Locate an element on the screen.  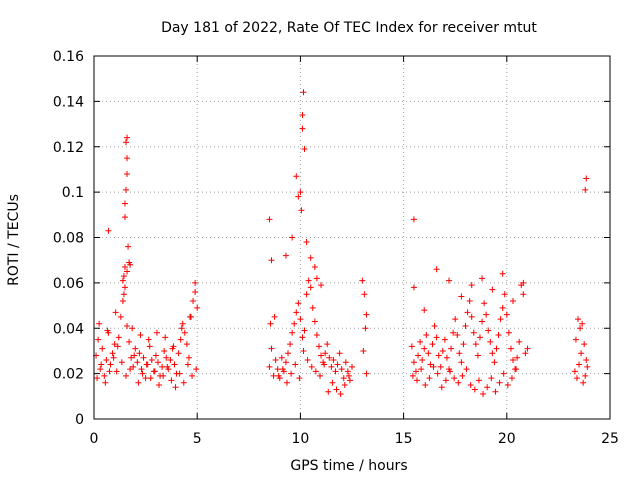
y-tick-label: 0.16 is located at coordinates (68, 57).